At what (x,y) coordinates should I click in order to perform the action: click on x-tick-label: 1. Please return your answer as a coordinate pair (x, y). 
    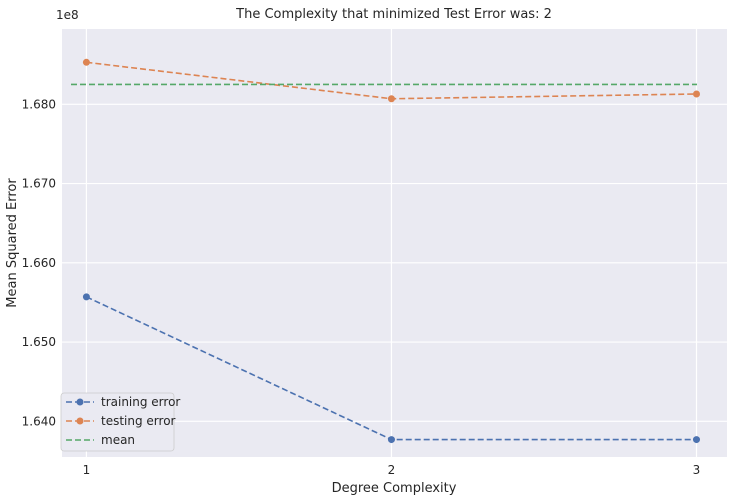
    Looking at the image, I should click on (87, 470).